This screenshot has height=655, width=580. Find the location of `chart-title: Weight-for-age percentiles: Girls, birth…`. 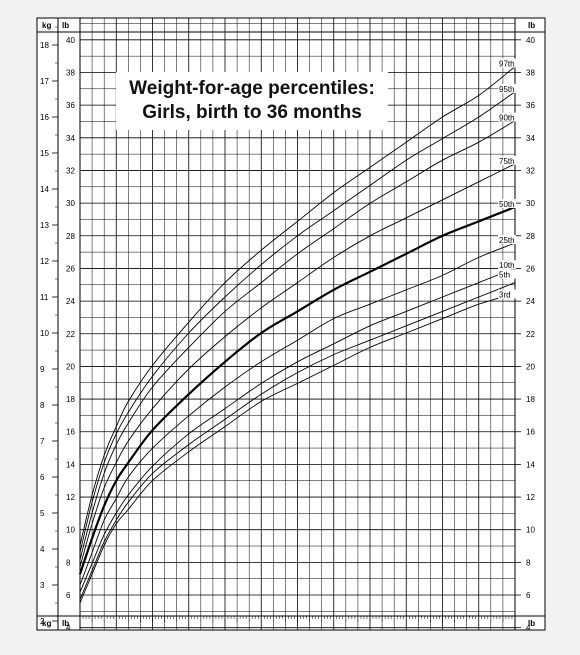

chart-title: Weight-for-age percentiles: Girls, birth… is located at coordinates (252, 101).